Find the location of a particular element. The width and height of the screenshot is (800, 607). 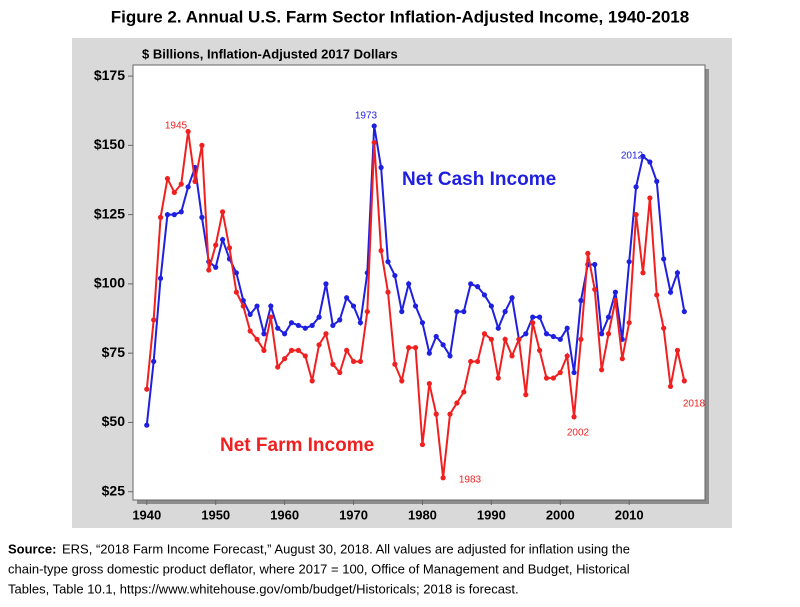

source-label: Source: is located at coordinates (32, 548).